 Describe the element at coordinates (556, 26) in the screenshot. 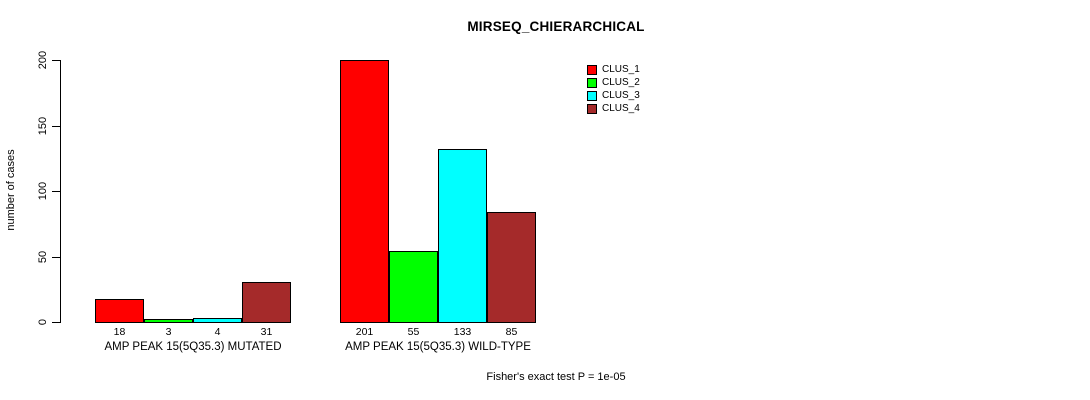

I see `chart-title: MIRSEQ_CHIERARCHICAL` at that location.